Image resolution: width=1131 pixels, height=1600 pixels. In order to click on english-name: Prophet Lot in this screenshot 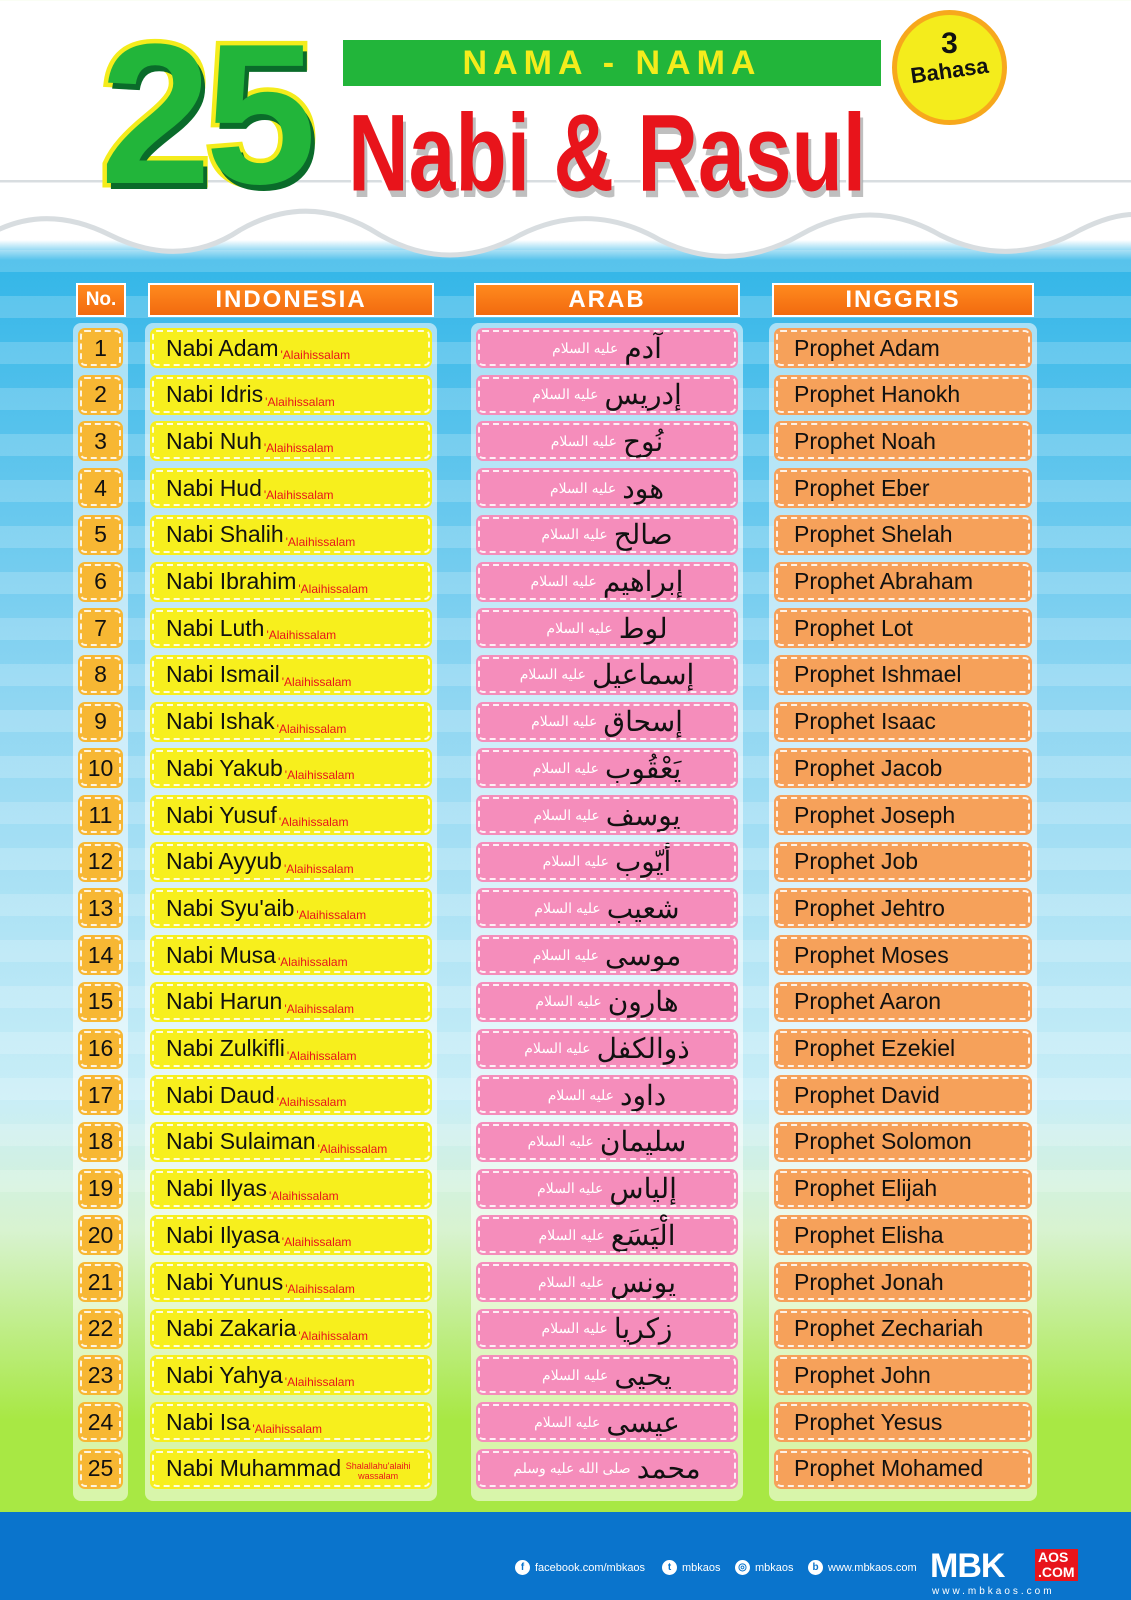, I will do `click(903, 628)`.